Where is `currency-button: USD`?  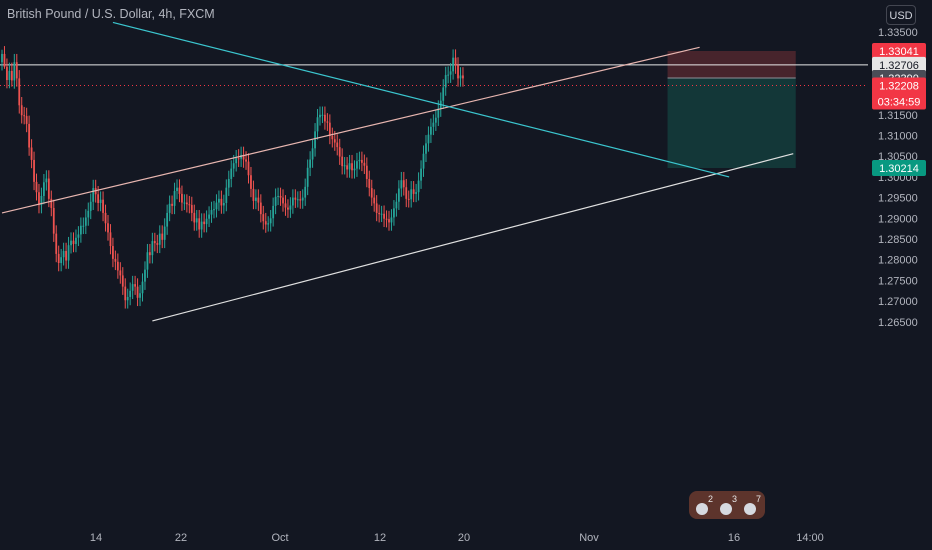
currency-button: USD is located at coordinates (901, 15).